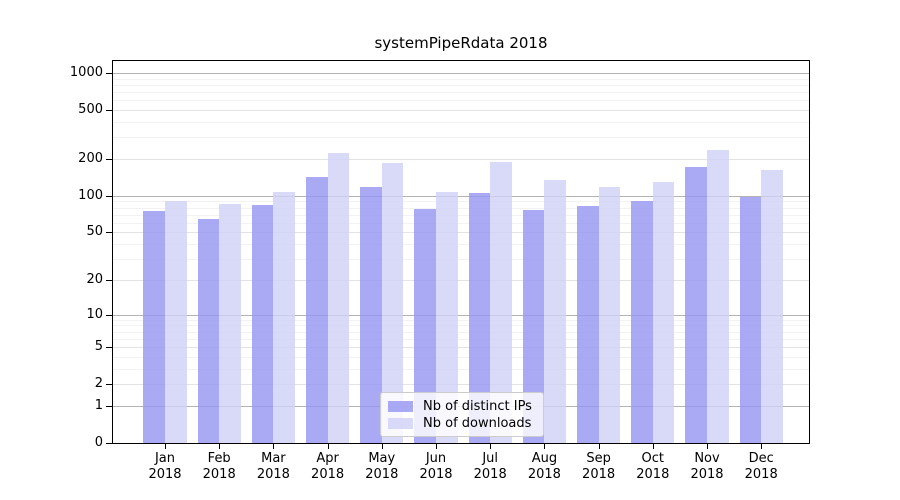  I want to click on x-tick-month: Nov, so click(707, 458).